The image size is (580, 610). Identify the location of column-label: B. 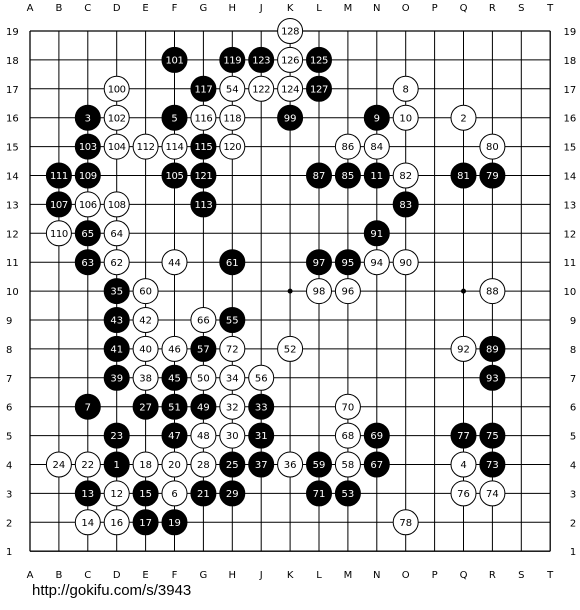
(58, 575).